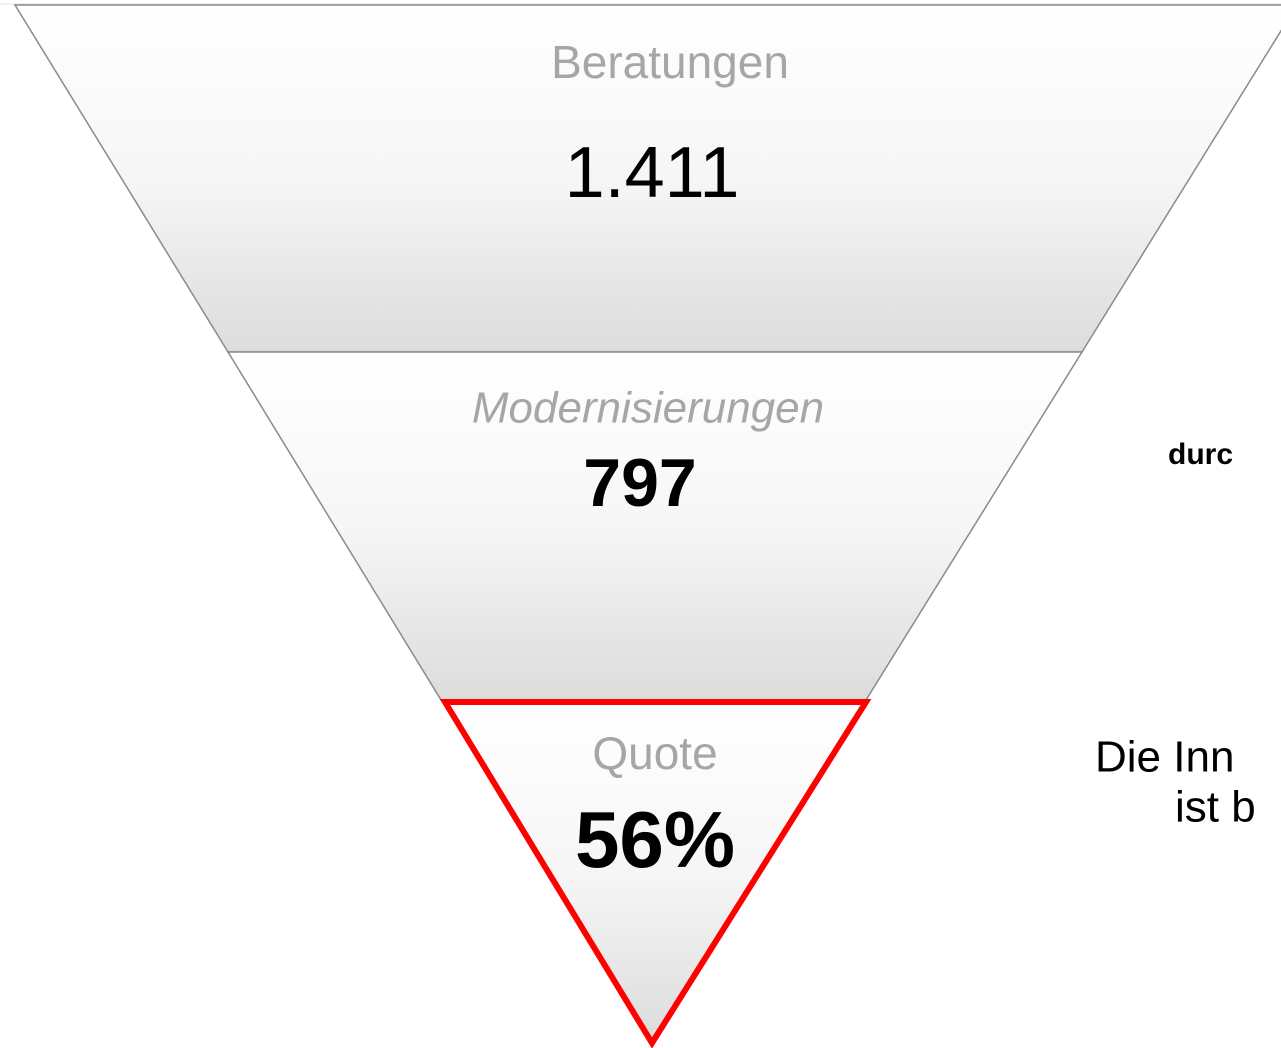 This screenshot has height=1048, width=1281. I want to click on funnel-bottom, so click(655, 873).